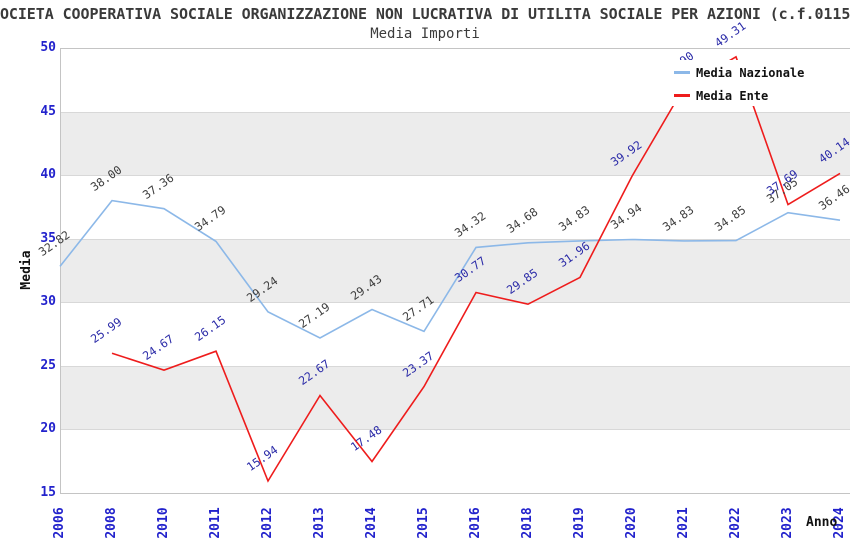  Describe the element at coordinates (475, 523) in the screenshot. I see `x-tick-label: 2016` at that location.